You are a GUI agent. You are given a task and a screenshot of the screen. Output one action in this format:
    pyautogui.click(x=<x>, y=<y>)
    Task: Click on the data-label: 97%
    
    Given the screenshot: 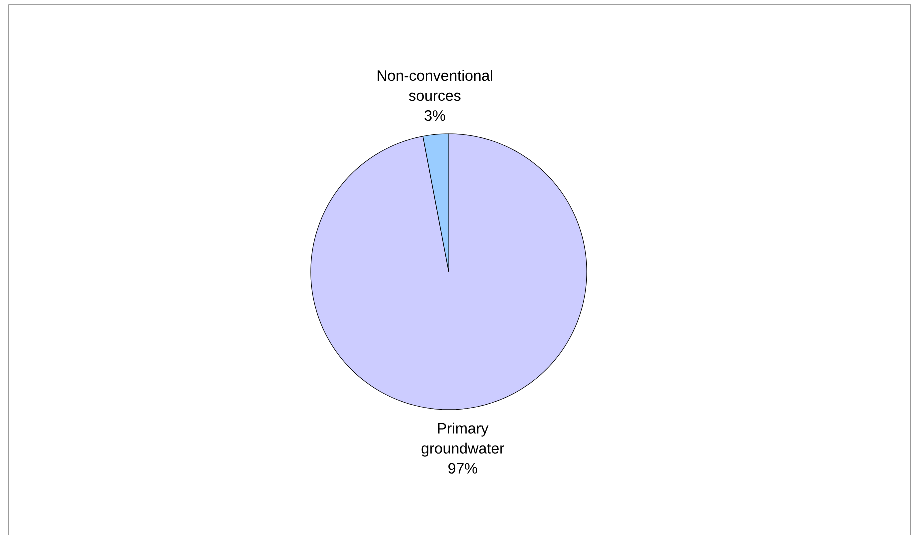 What is the action you would take?
    pyautogui.click(x=463, y=468)
    